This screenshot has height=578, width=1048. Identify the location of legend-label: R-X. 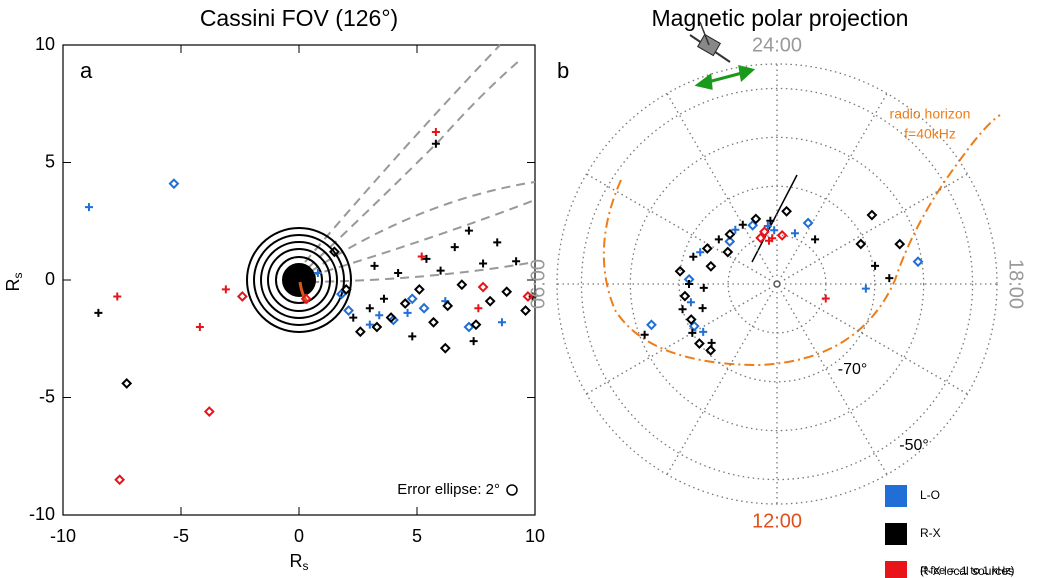
(930, 533).